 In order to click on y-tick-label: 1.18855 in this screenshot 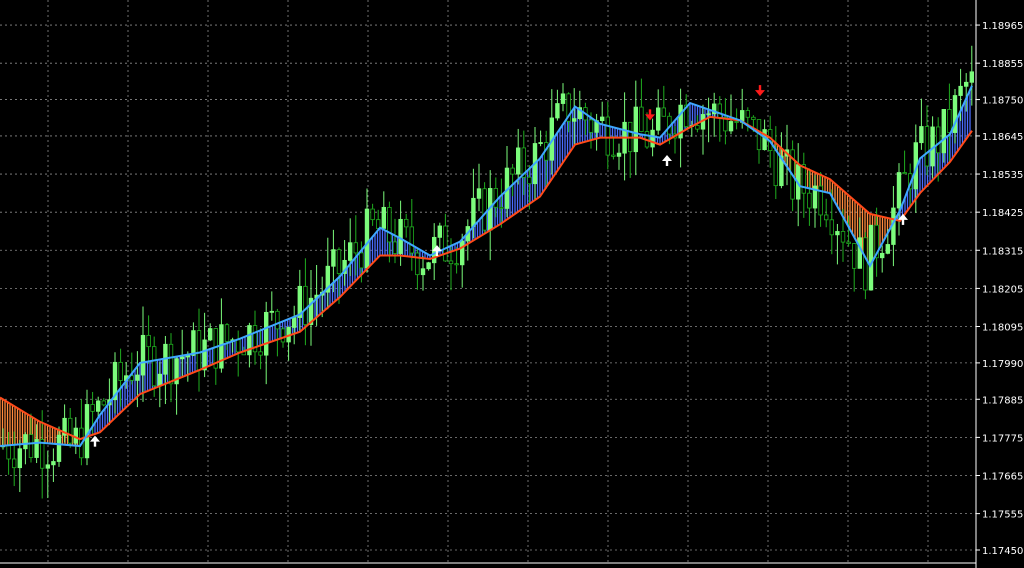, I will do `click(1002, 64)`.